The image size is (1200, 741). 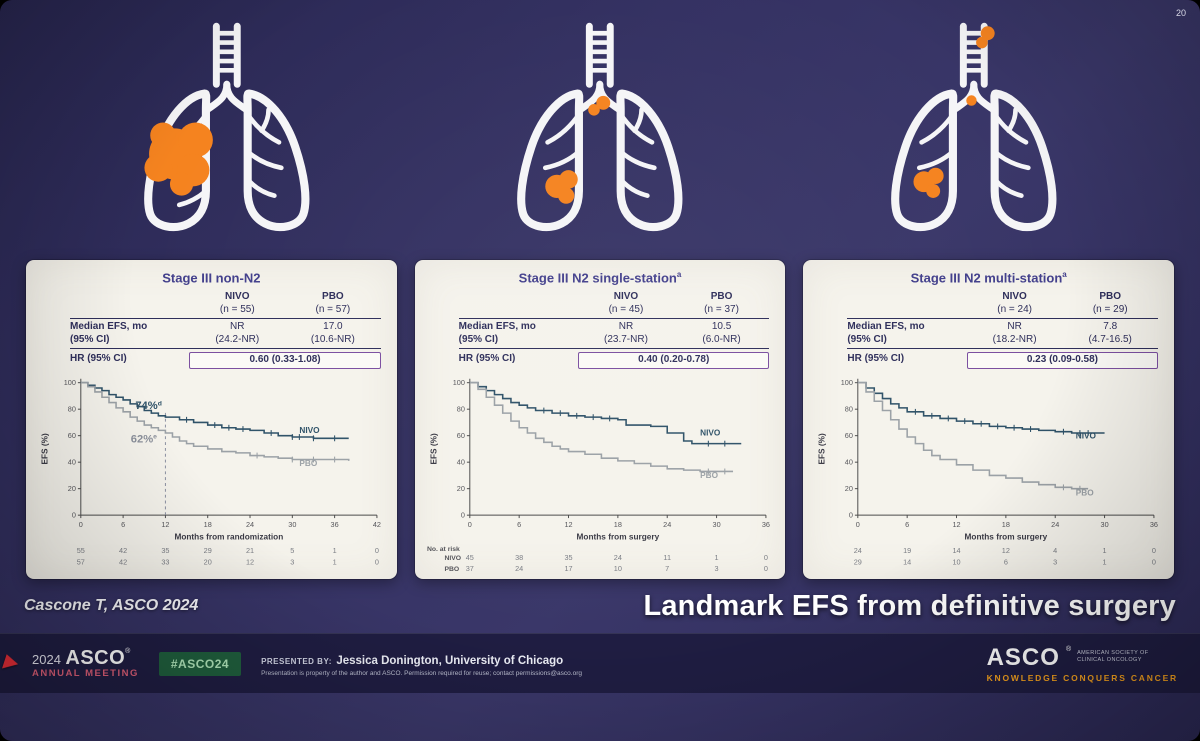 I want to click on asco-tagline: KNOWLEDGE CONQUERS CANCER, so click(x=1082, y=677).